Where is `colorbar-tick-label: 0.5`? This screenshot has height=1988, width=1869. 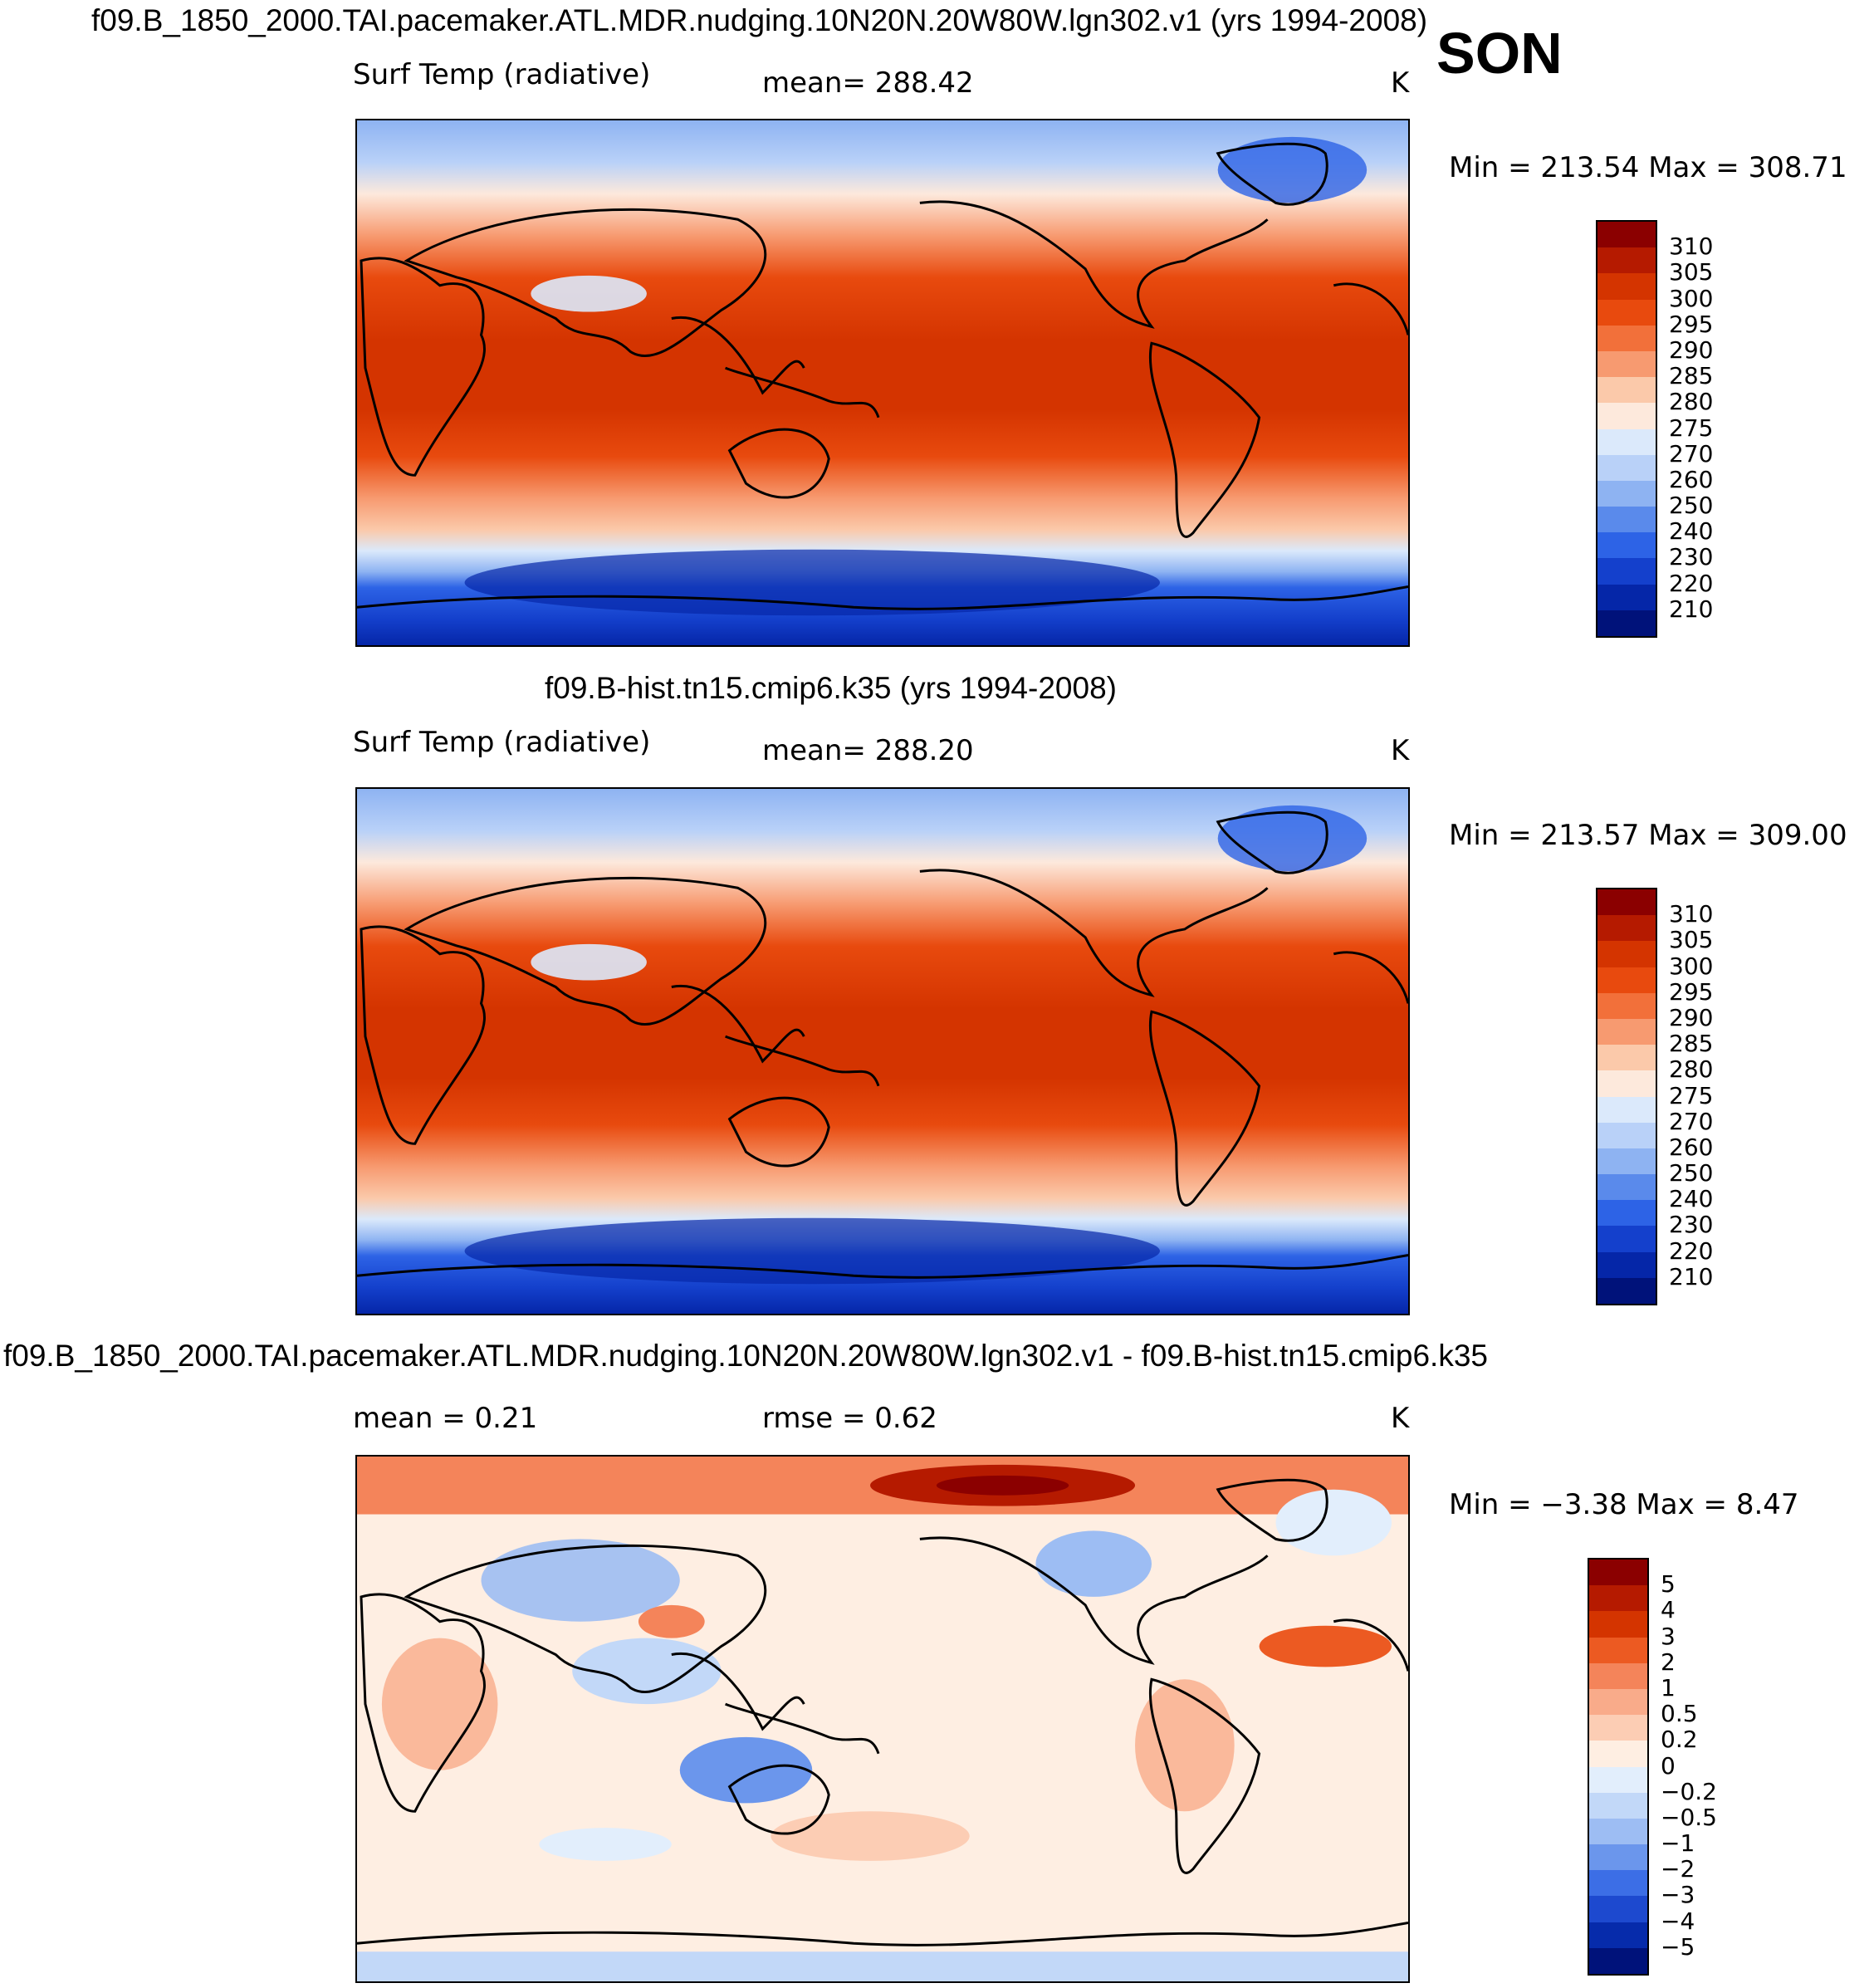 colorbar-tick-label: 0.5 is located at coordinates (1679, 1714).